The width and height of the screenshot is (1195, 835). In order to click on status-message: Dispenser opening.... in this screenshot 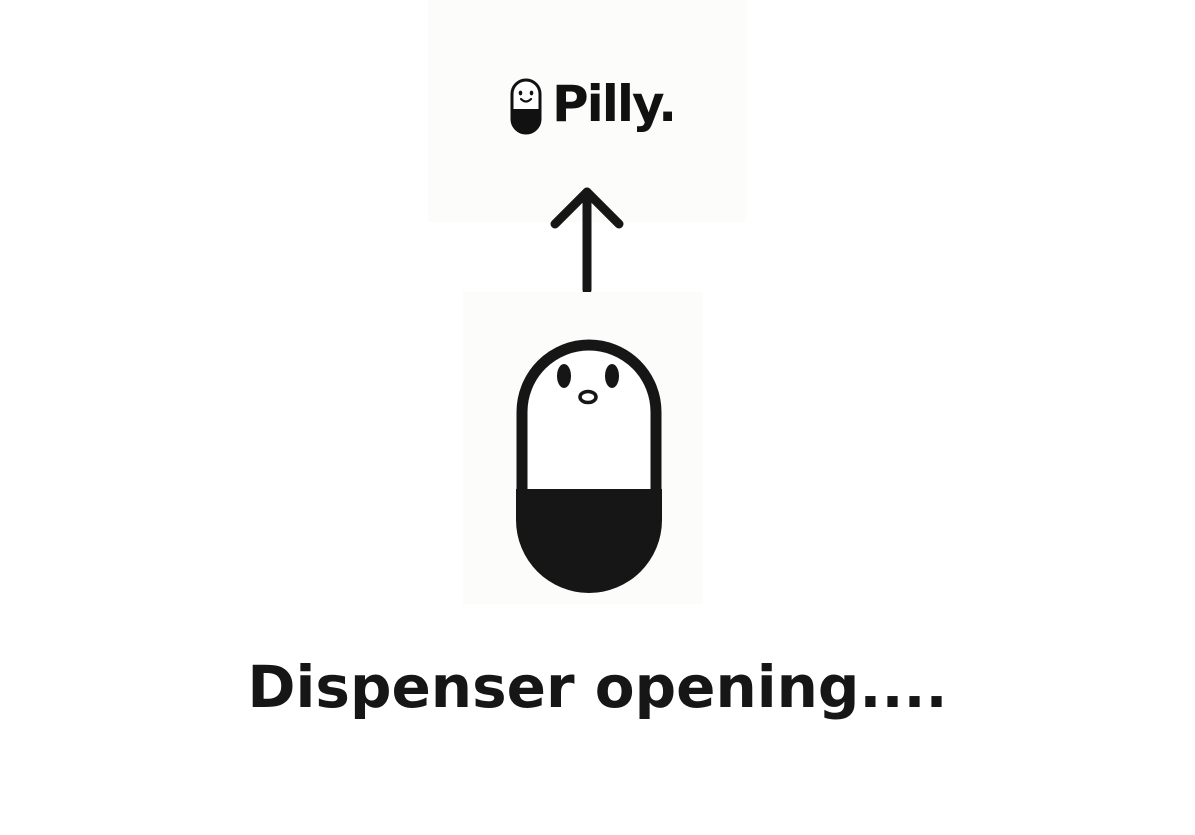, I will do `click(597, 687)`.